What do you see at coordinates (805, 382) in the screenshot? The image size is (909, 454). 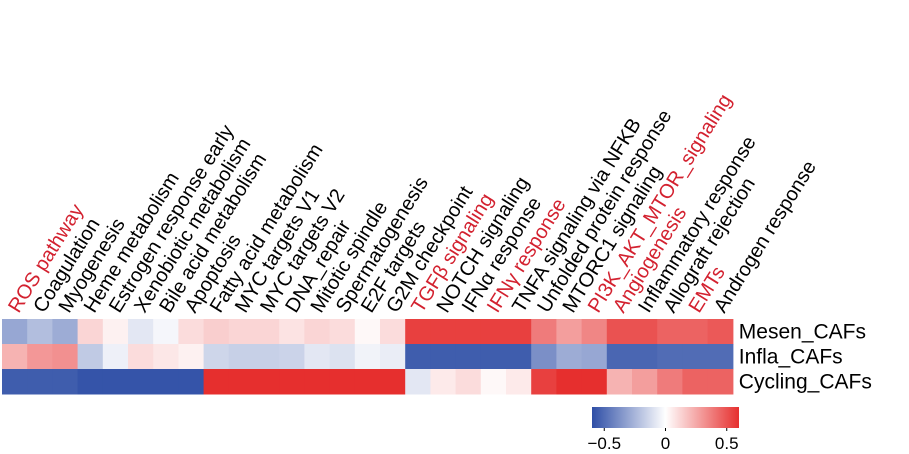 I see `row-label: Cycling_CAFs` at bounding box center [805, 382].